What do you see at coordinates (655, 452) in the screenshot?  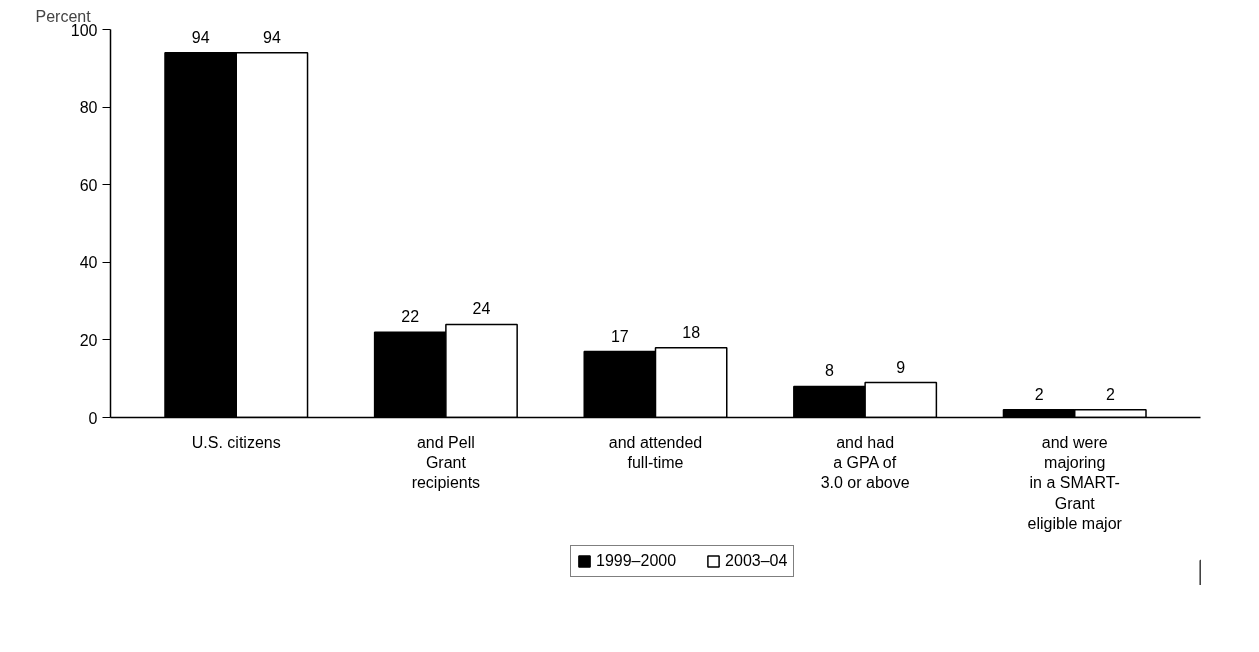 I see `x-tick-label: and attended full-time` at bounding box center [655, 452].